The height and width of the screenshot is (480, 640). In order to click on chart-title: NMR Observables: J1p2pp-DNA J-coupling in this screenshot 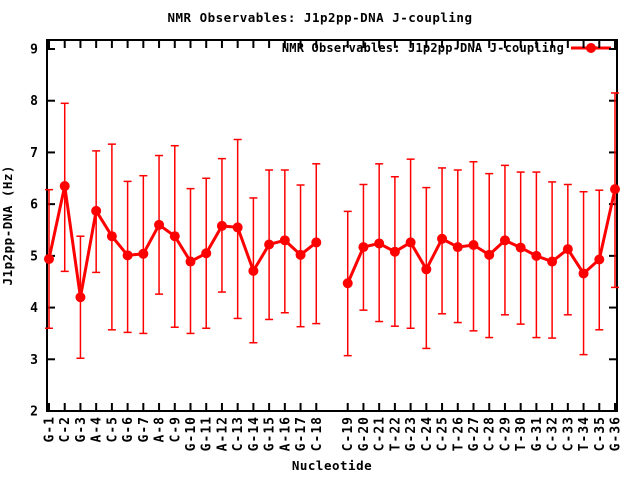, I will do `click(320, 17)`.